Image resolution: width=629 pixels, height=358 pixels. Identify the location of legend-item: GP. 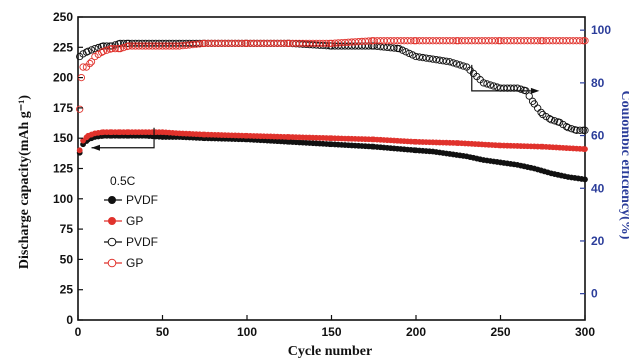
(123, 263).